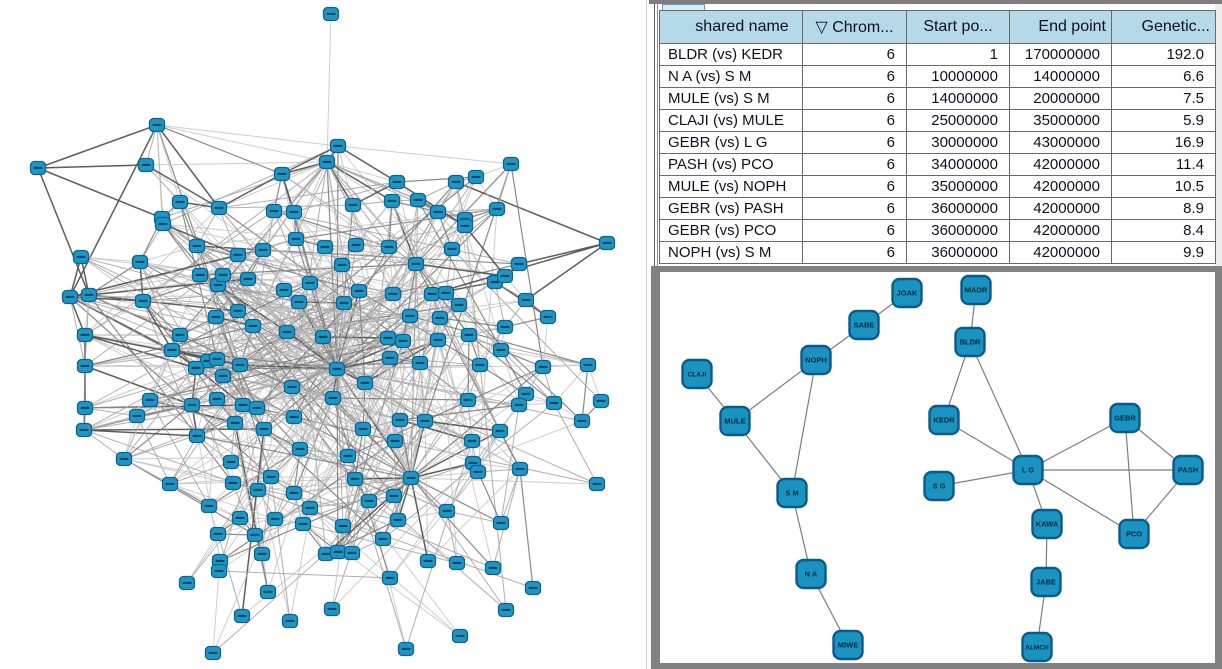 The height and width of the screenshot is (669, 1222). I want to click on svg-text: CLAJI, so click(697, 375).